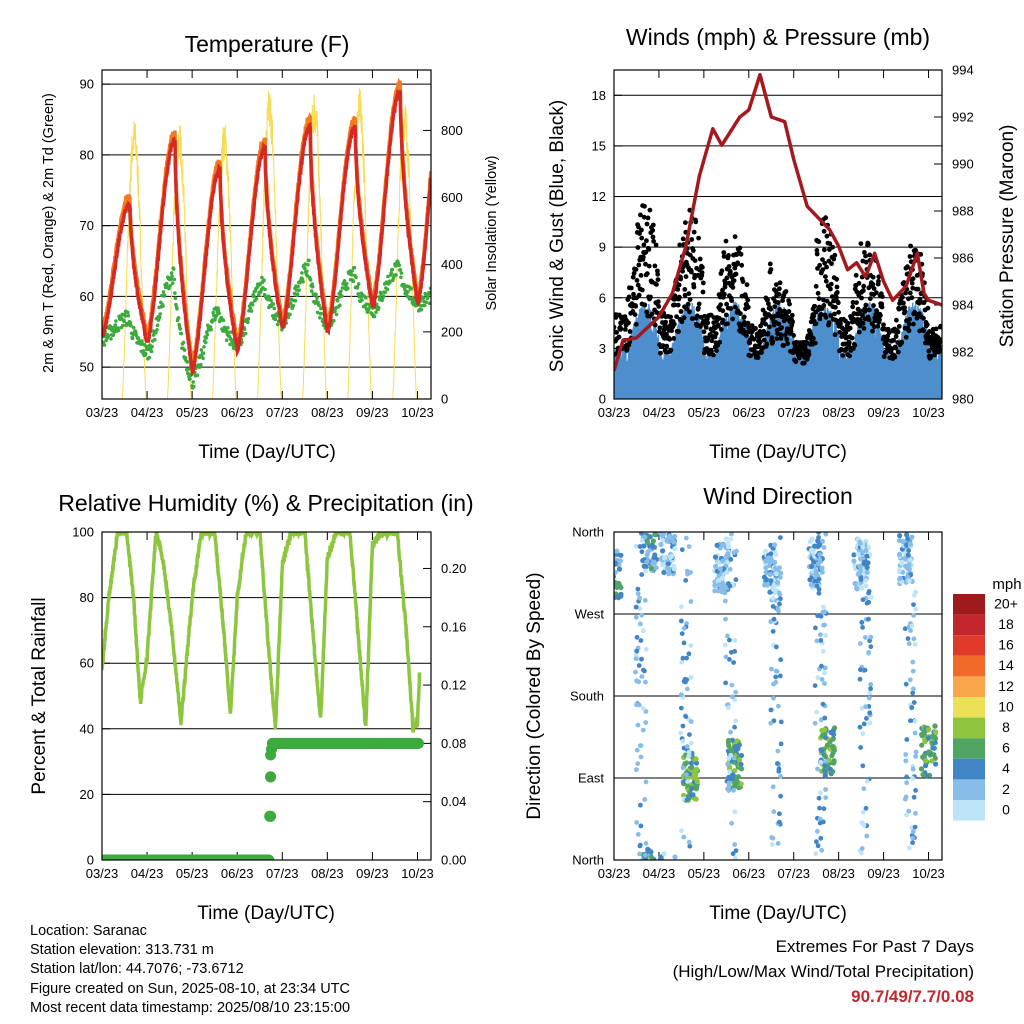 Image resolution: width=1024 pixels, height=1024 pixels. Describe the element at coordinates (954, 235) in the screenshot. I see `winds-yaxis-right: 980 982 984 986 988 990 992 994` at that location.